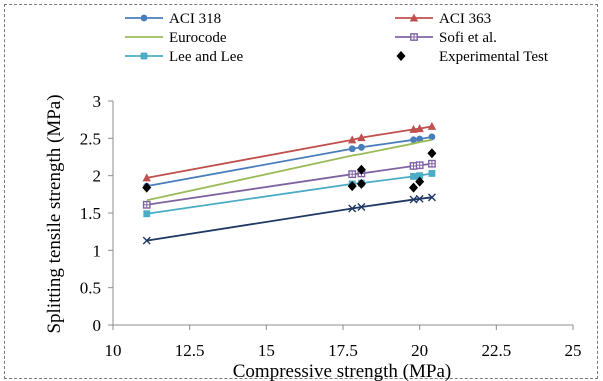 The image size is (603, 381). I want to click on x-tick-label: 22.5, so click(496, 350).